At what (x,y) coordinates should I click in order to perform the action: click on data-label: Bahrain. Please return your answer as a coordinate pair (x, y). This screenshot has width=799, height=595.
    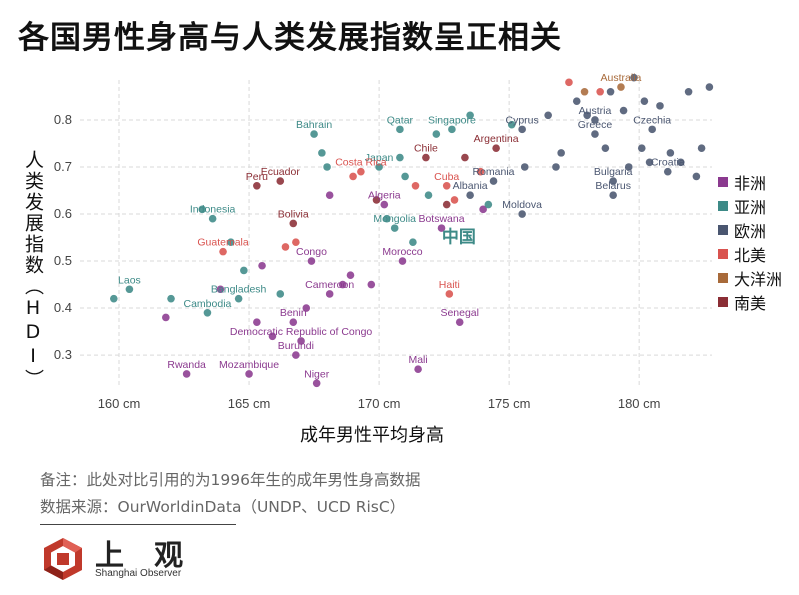
    Looking at the image, I should click on (314, 125).